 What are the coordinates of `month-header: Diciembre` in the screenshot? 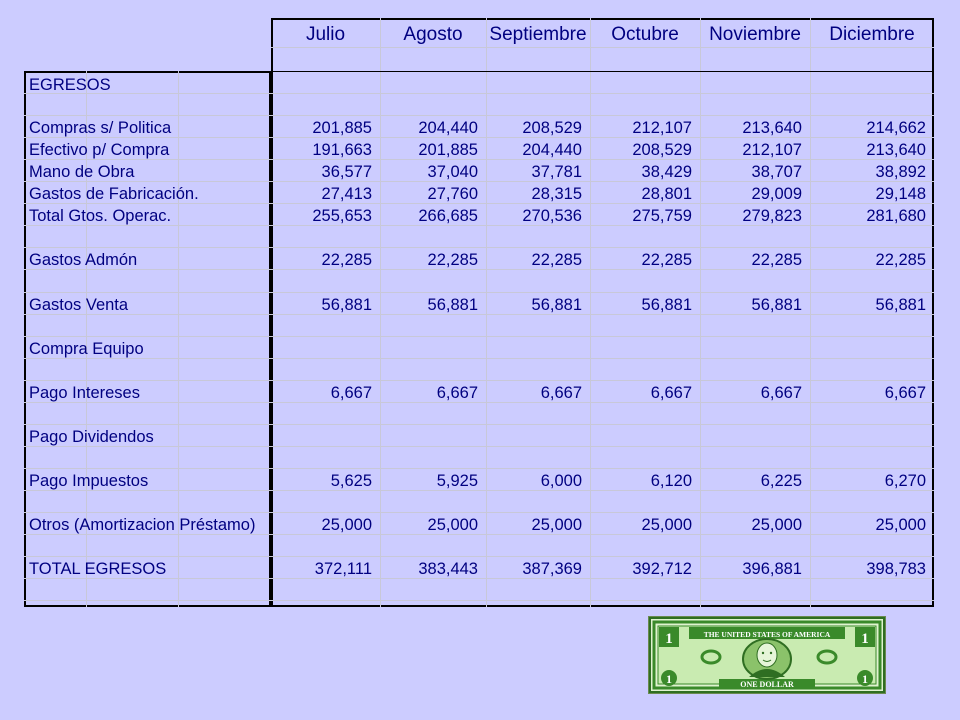 It's located at (872, 34).